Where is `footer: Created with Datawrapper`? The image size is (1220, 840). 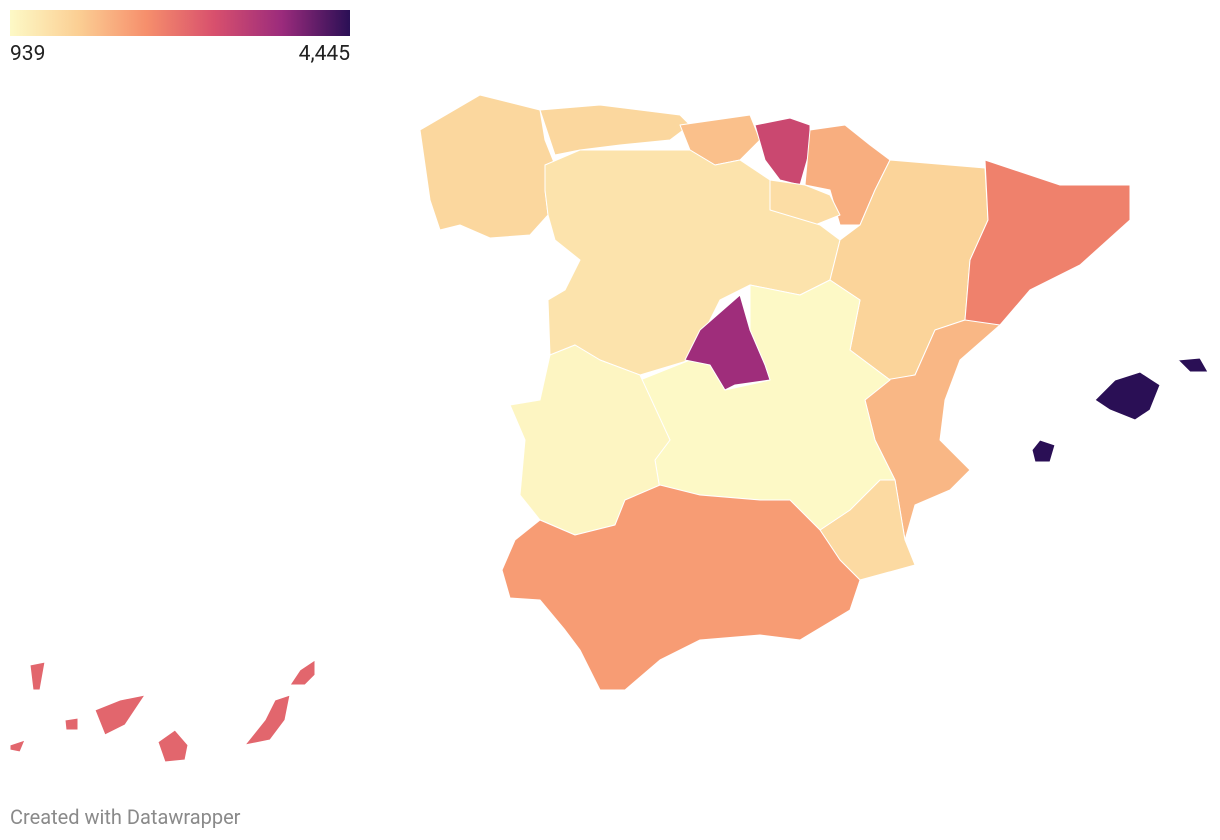
footer: Created with Datawrapper is located at coordinates (125, 817).